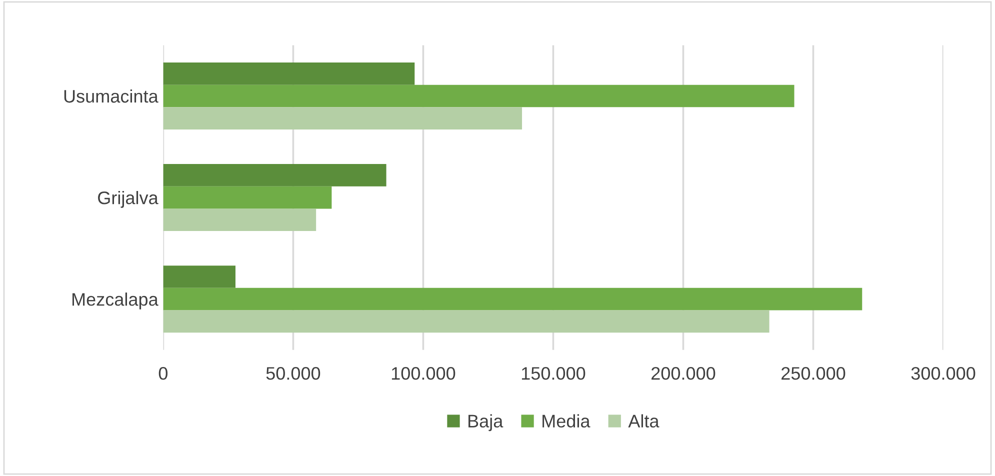 This screenshot has height=476, width=995. What do you see at coordinates (424, 373) in the screenshot?
I see `x-tick-label: 100.000` at bounding box center [424, 373].